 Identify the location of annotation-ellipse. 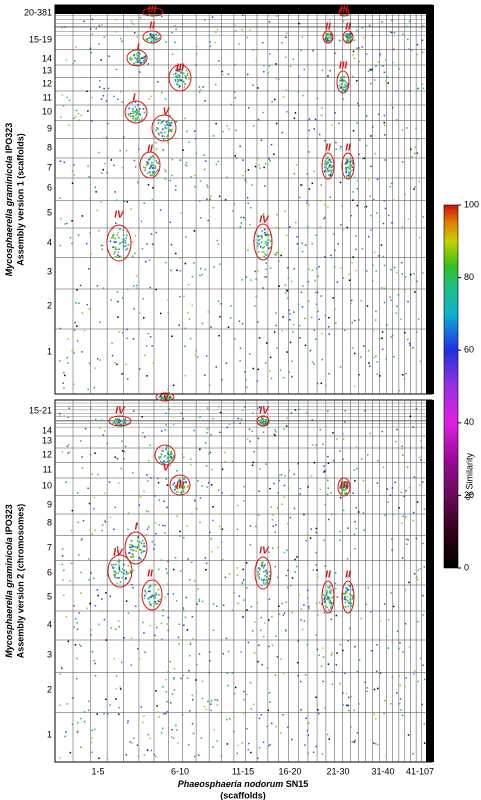
(263, 421).